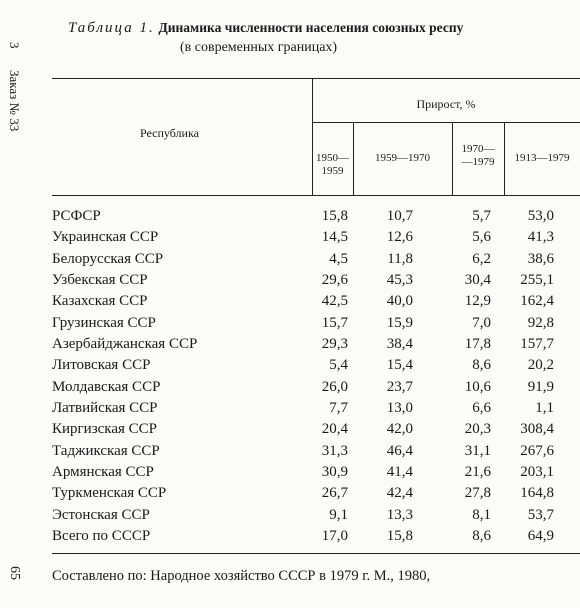 The image size is (580, 608). What do you see at coordinates (540, 365) in the screenshot?
I see `cell: 20,2` at bounding box center [540, 365].